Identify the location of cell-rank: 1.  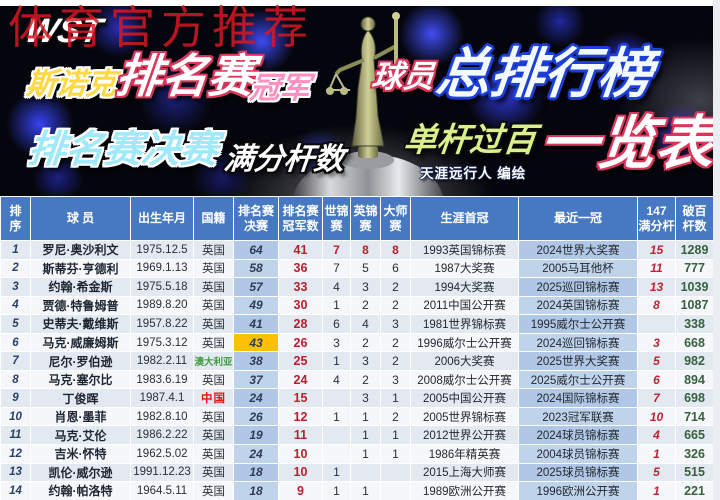
(15, 250).